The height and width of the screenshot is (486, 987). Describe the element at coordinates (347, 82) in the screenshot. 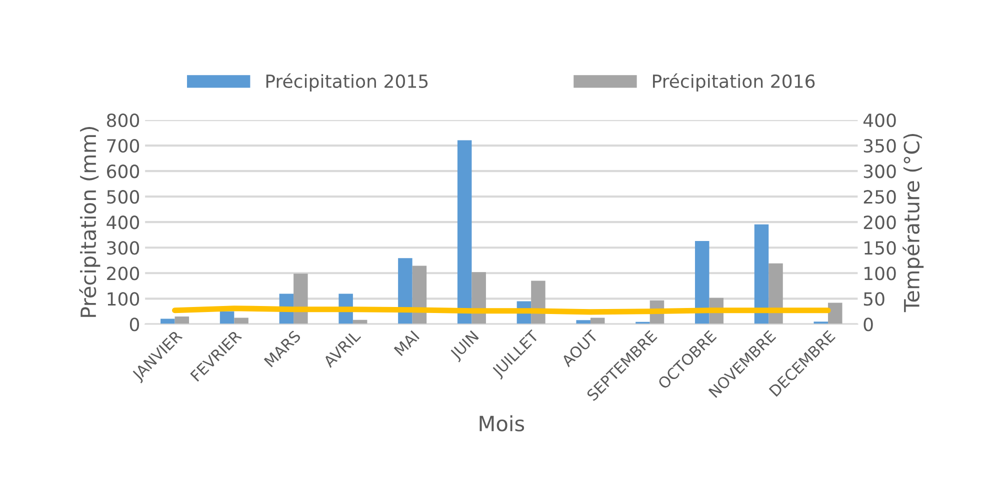

I see `legend-label: Précipitation 2015` at that location.